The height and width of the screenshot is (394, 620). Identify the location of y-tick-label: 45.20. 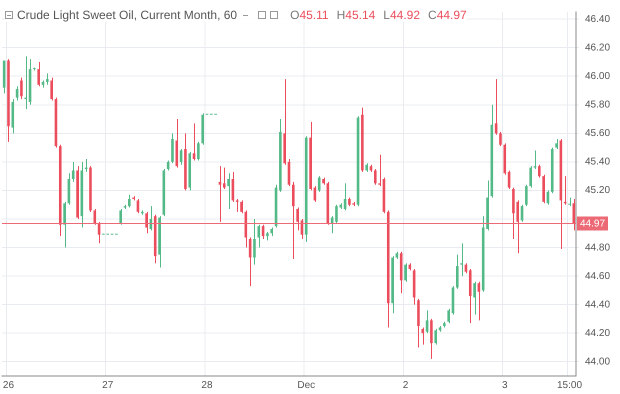
(597, 190).